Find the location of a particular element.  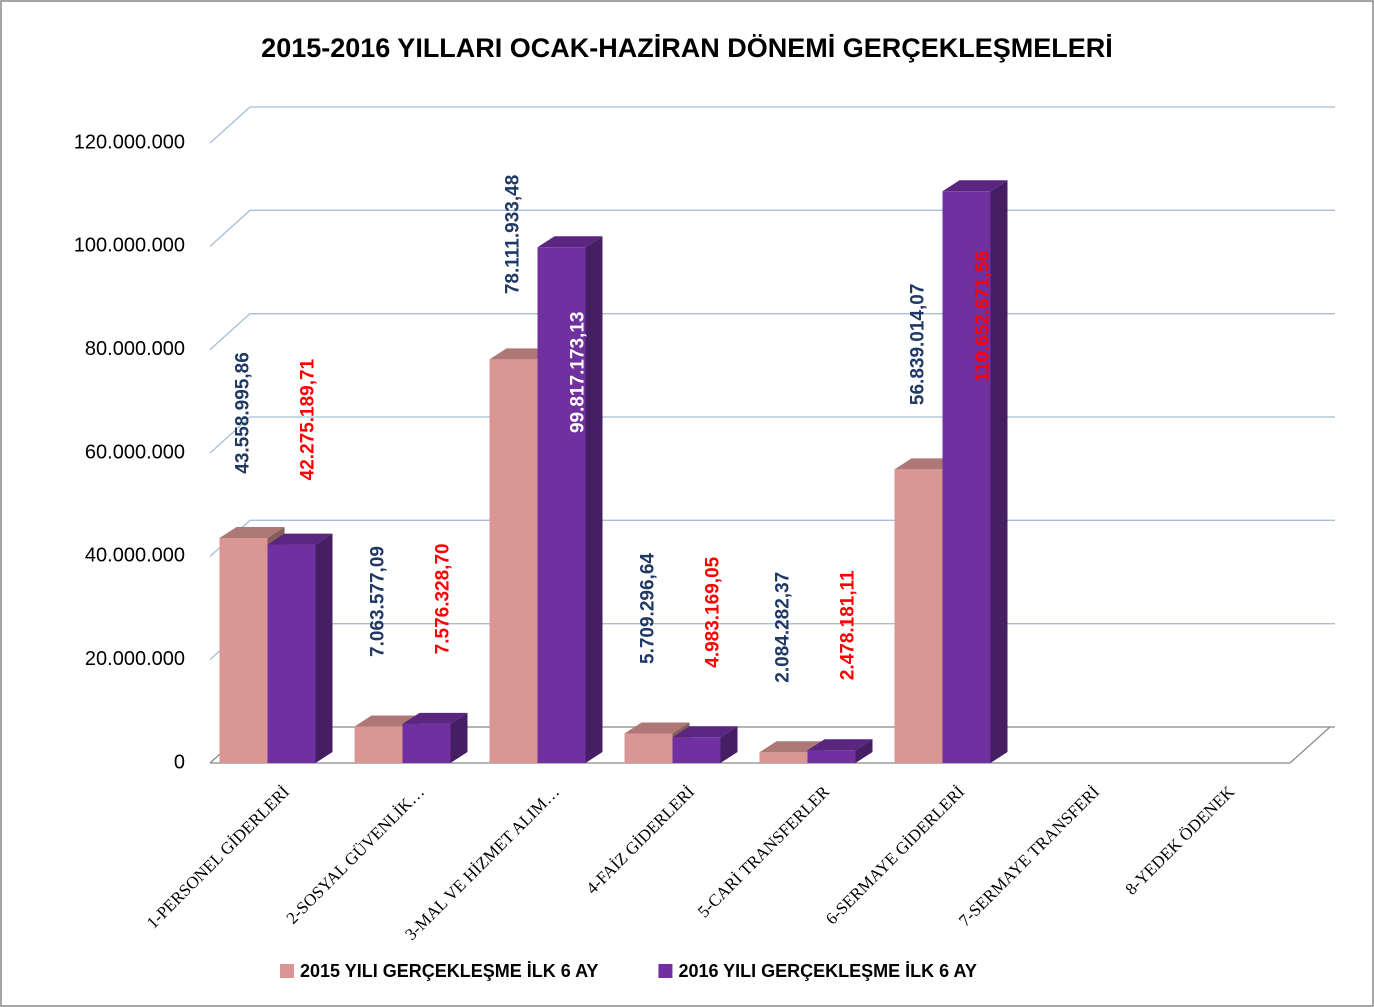

grid-line is located at coordinates (772, 125).